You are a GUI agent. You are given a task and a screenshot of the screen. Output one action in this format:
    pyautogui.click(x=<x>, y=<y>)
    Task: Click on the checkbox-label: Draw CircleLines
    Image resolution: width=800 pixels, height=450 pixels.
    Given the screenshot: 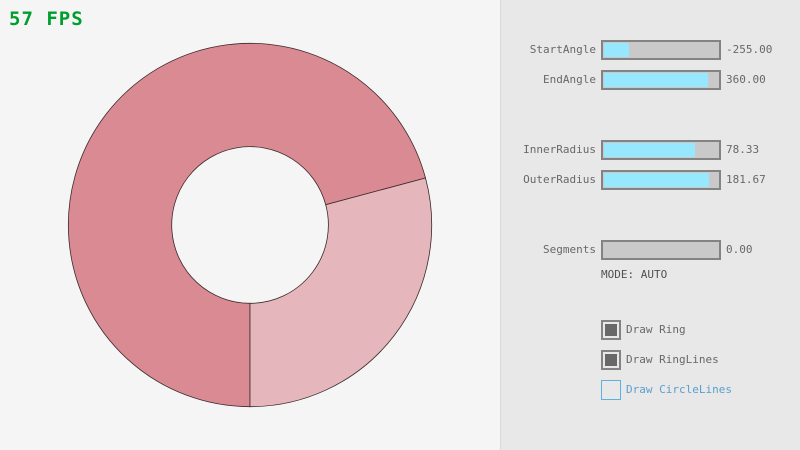 What is the action you would take?
    pyautogui.click(x=679, y=389)
    